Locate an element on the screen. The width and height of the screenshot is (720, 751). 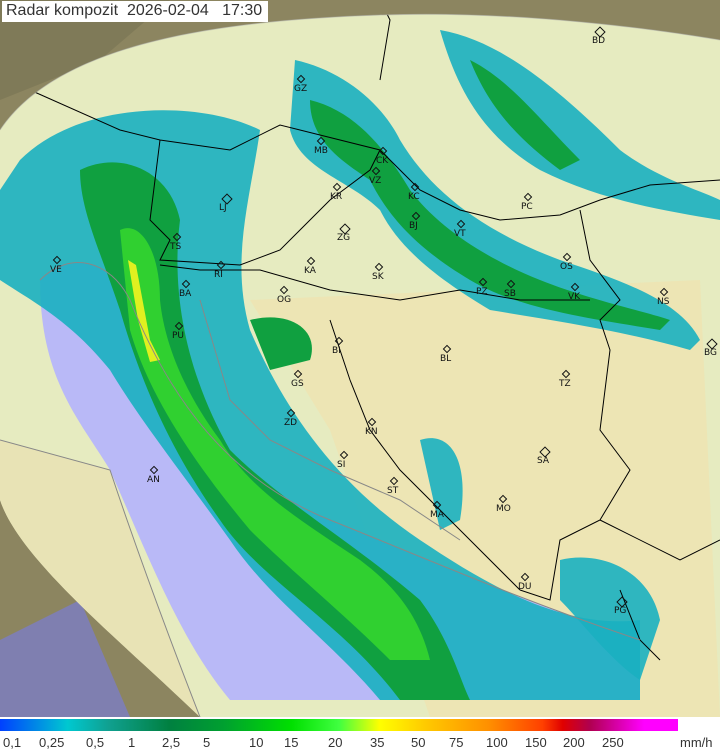
city-label: BG is located at coordinates (710, 353).